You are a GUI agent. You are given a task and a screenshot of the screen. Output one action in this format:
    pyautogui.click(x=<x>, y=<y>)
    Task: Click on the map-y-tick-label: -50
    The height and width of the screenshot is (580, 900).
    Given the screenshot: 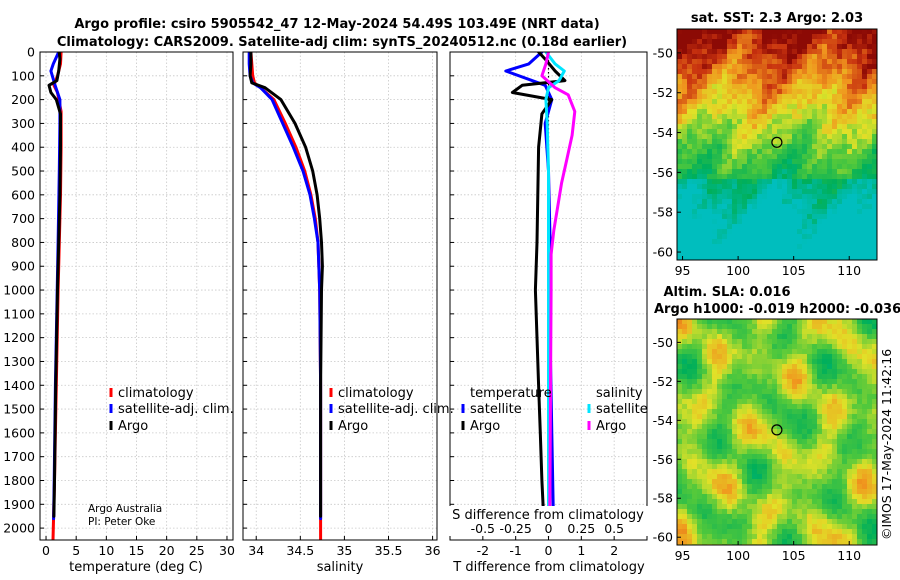 What is the action you would take?
    pyautogui.click(x=663, y=52)
    